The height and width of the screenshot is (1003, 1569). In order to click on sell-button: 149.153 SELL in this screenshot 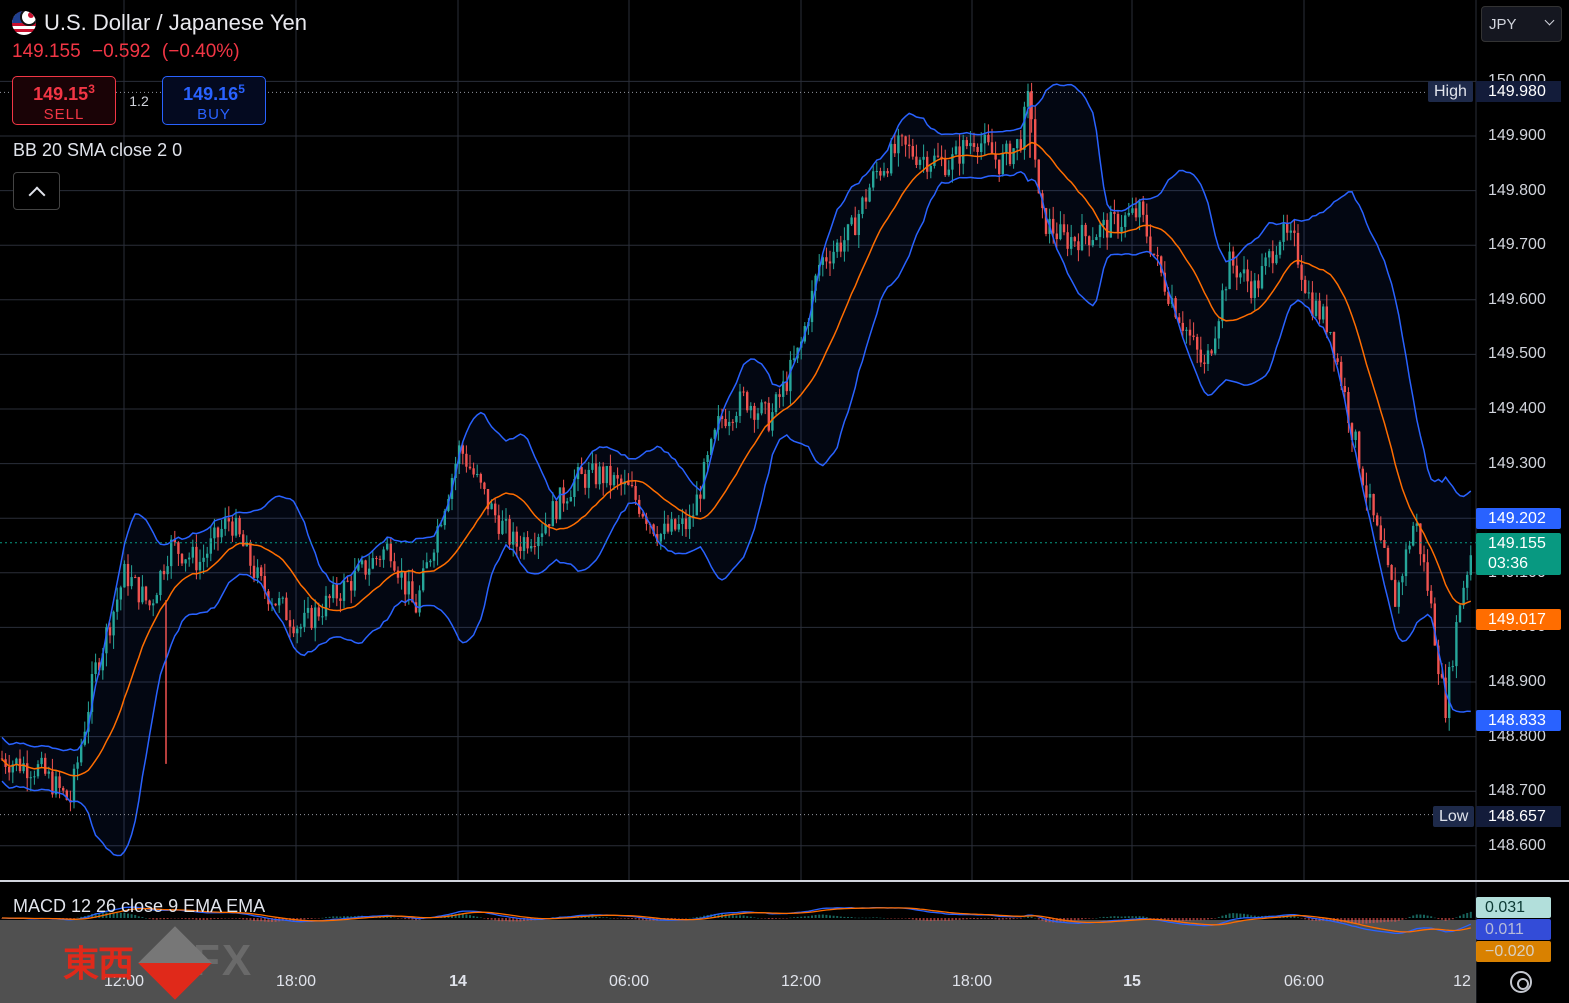, I will do `click(64, 100)`.